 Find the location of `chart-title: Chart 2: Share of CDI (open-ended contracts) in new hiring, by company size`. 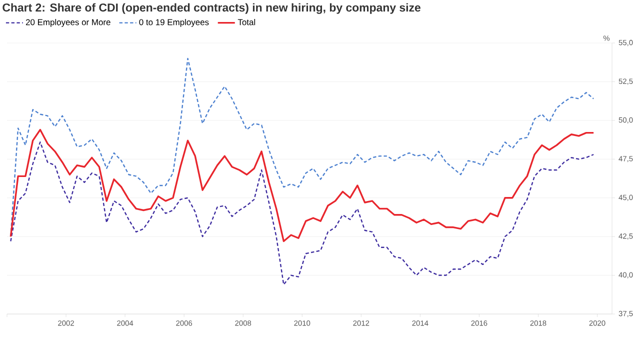

chart-title: Chart 2: Share of CDI (open-ended contracts) in new hiring, by company size is located at coordinates (211, 8).